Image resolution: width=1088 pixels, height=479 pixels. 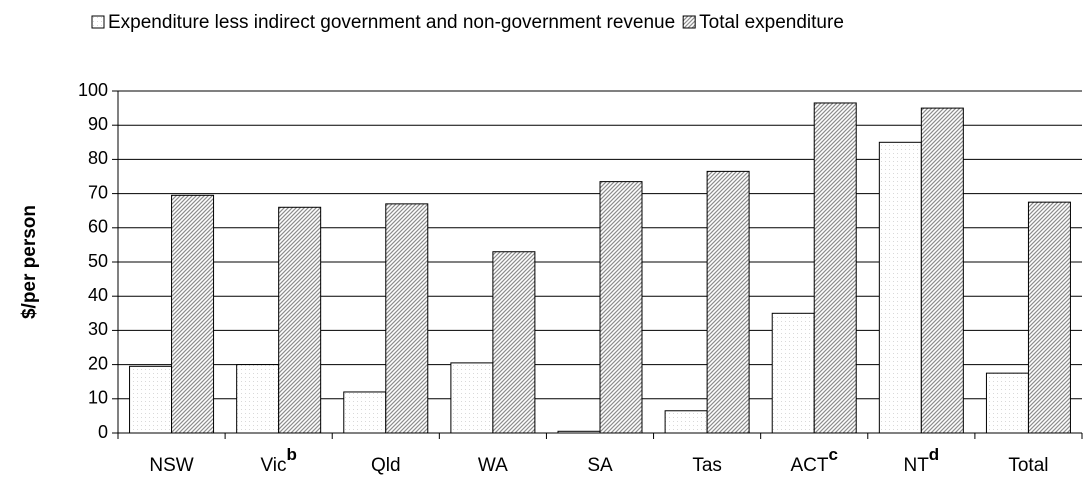 I want to click on x-tick-label: Vicb, so click(x=278, y=460).